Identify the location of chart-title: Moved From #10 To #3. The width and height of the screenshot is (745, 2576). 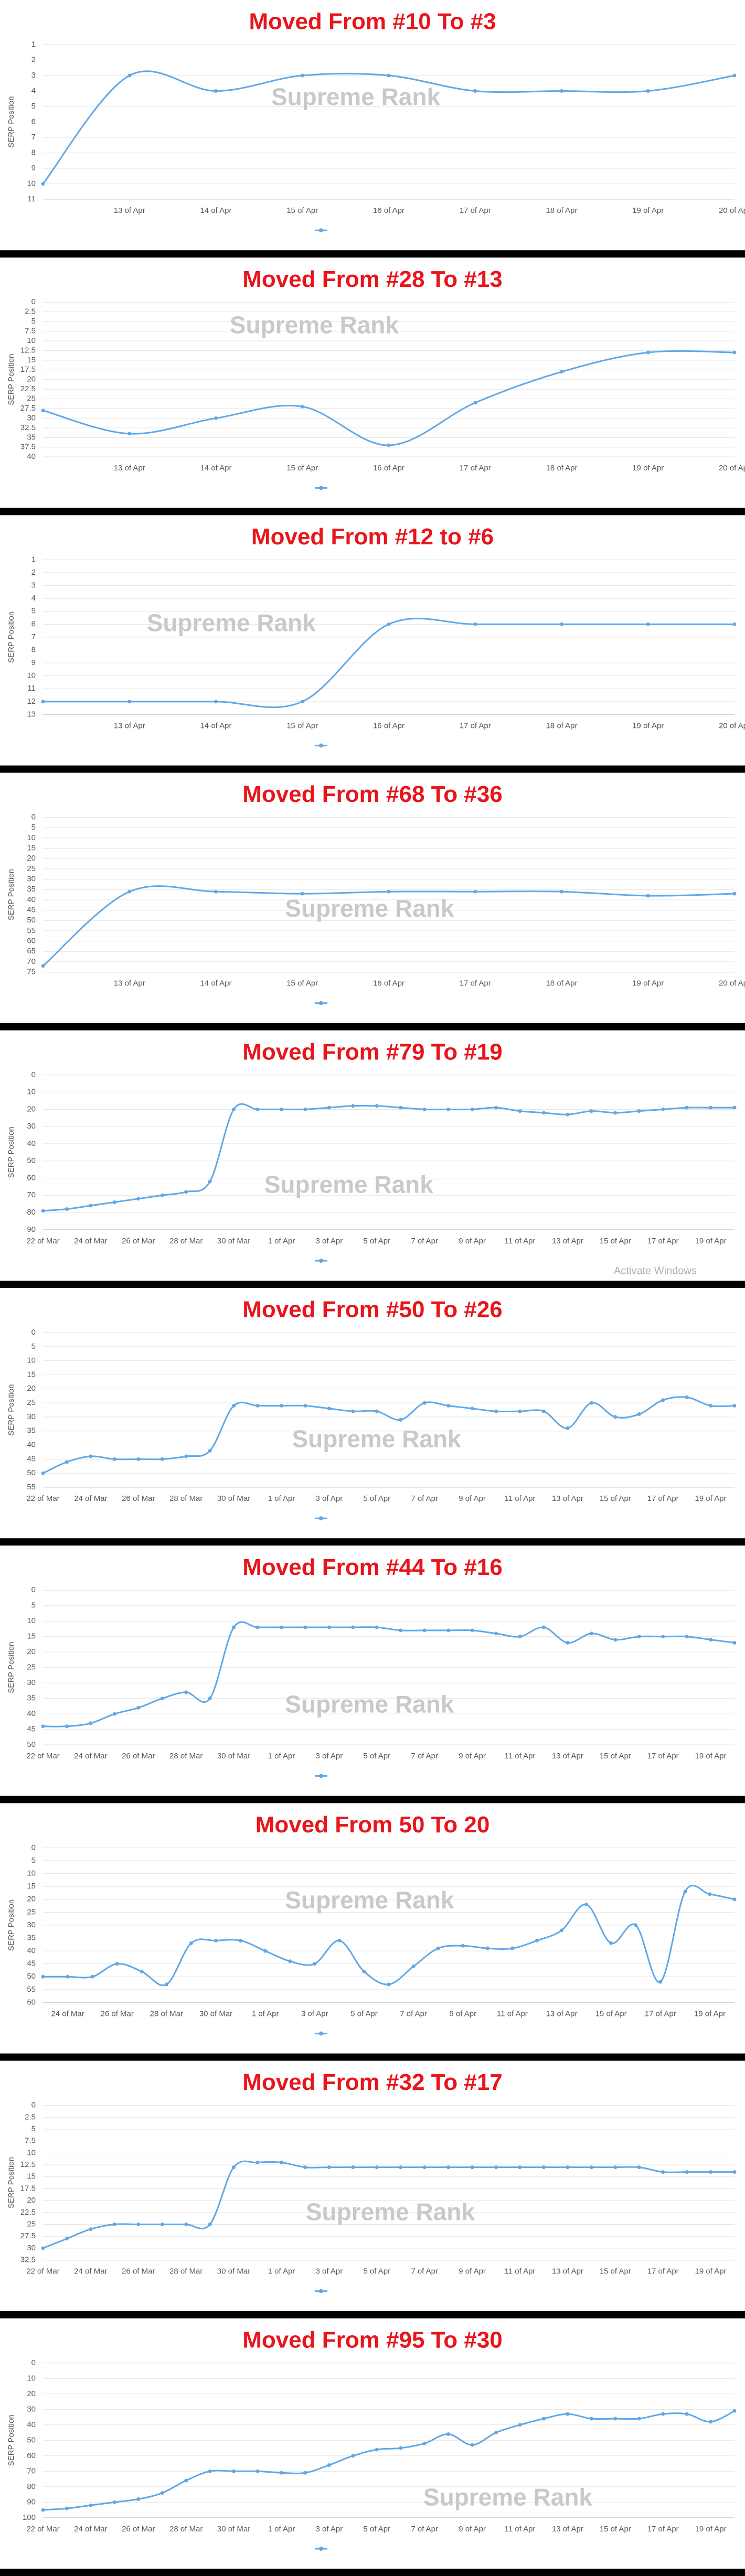
(372, 22).